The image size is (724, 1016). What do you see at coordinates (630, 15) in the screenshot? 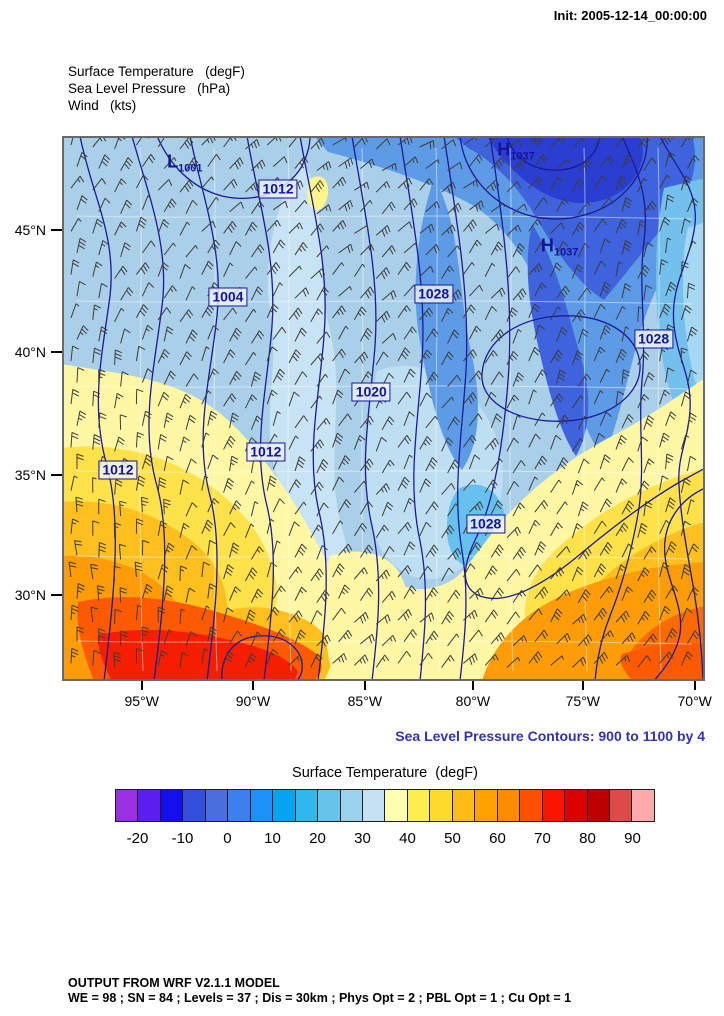
I see `init-time-label: Init: 2005-12-14_00:00:00` at bounding box center [630, 15].